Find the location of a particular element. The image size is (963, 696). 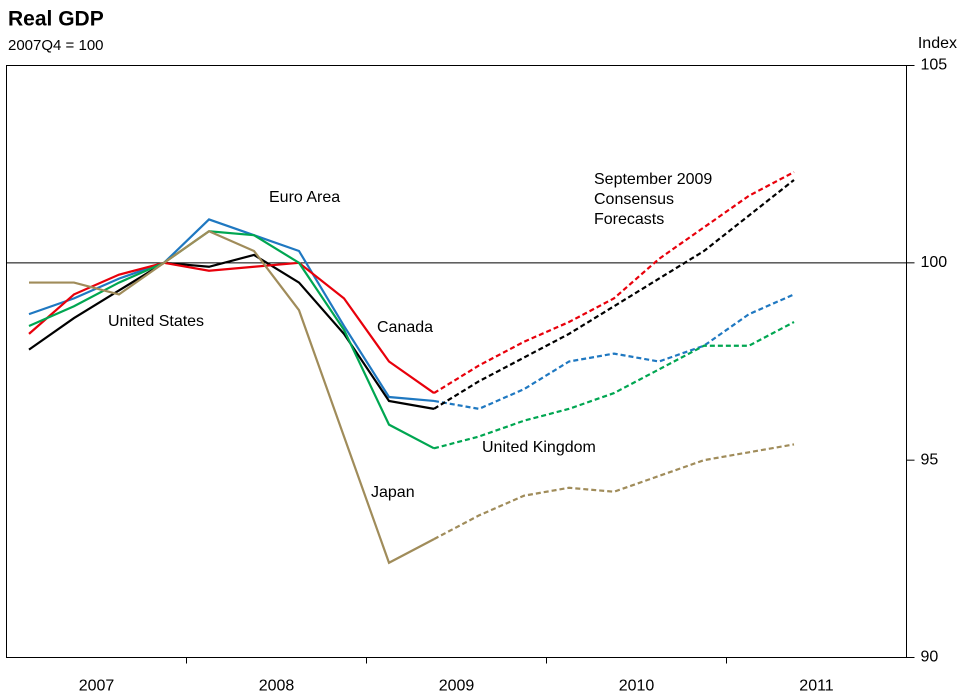

y-tick-label: 90 is located at coordinates (930, 657).